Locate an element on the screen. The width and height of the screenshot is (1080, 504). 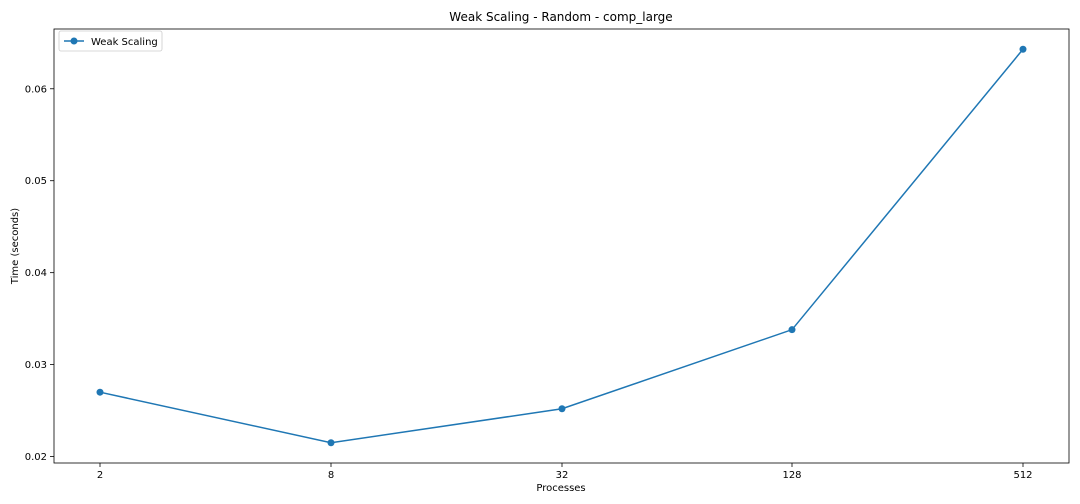
x-axis-label: Processes is located at coordinates (560, 488).